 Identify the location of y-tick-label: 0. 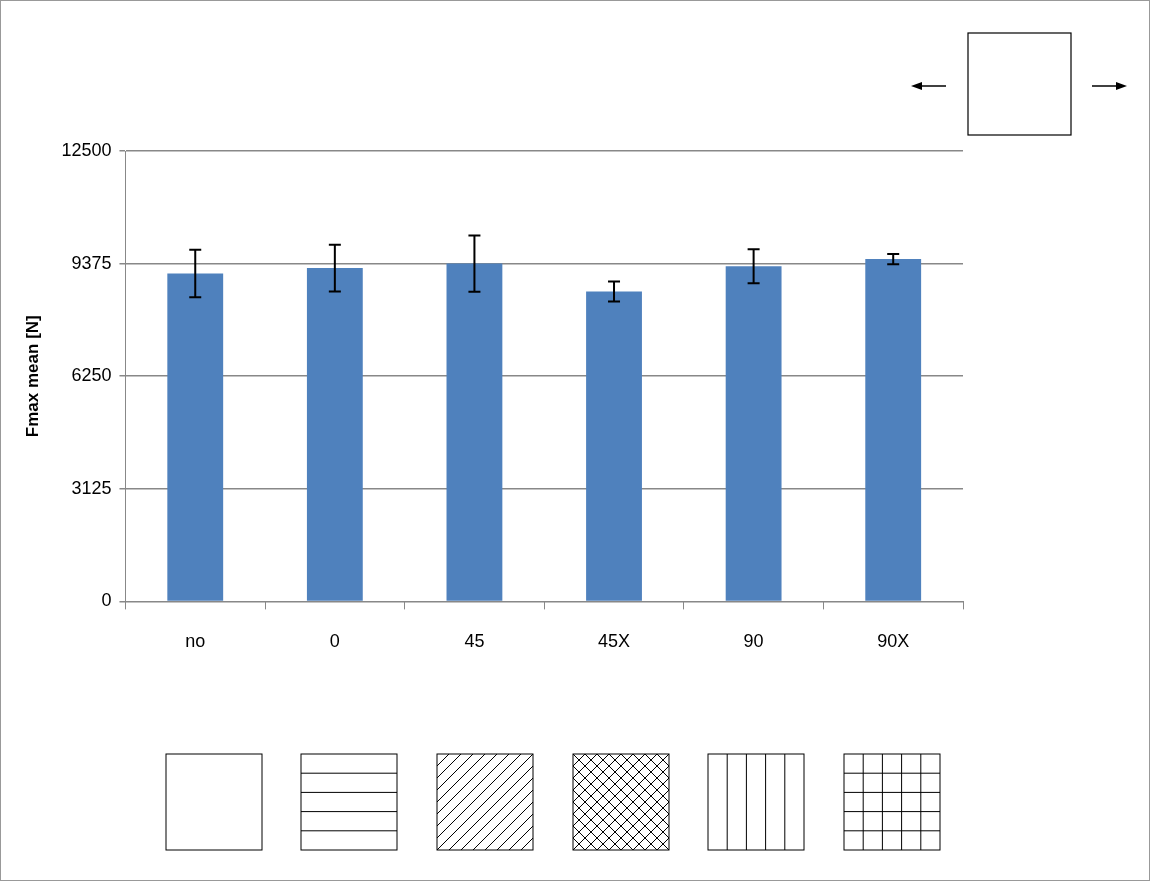
(106, 600).